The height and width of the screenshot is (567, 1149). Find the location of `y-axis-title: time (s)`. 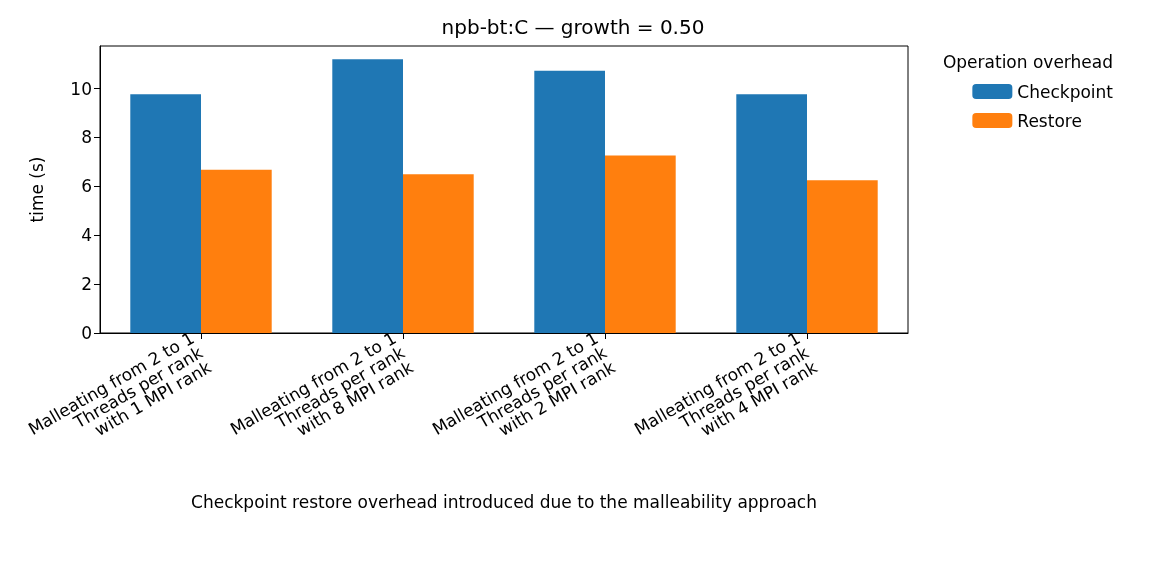

y-axis-title: time (s) is located at coordinates (36, 189).